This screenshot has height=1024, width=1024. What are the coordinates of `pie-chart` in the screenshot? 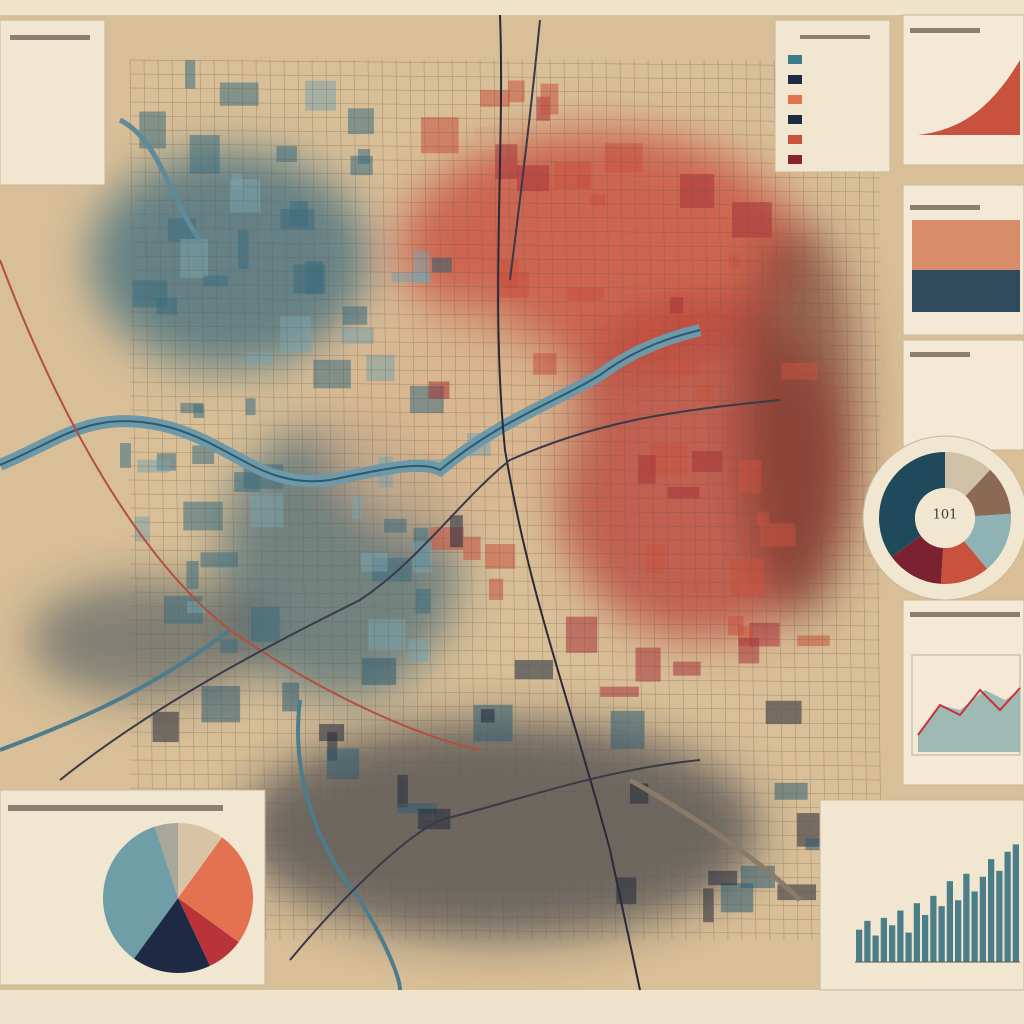 It's located at (177, 898).